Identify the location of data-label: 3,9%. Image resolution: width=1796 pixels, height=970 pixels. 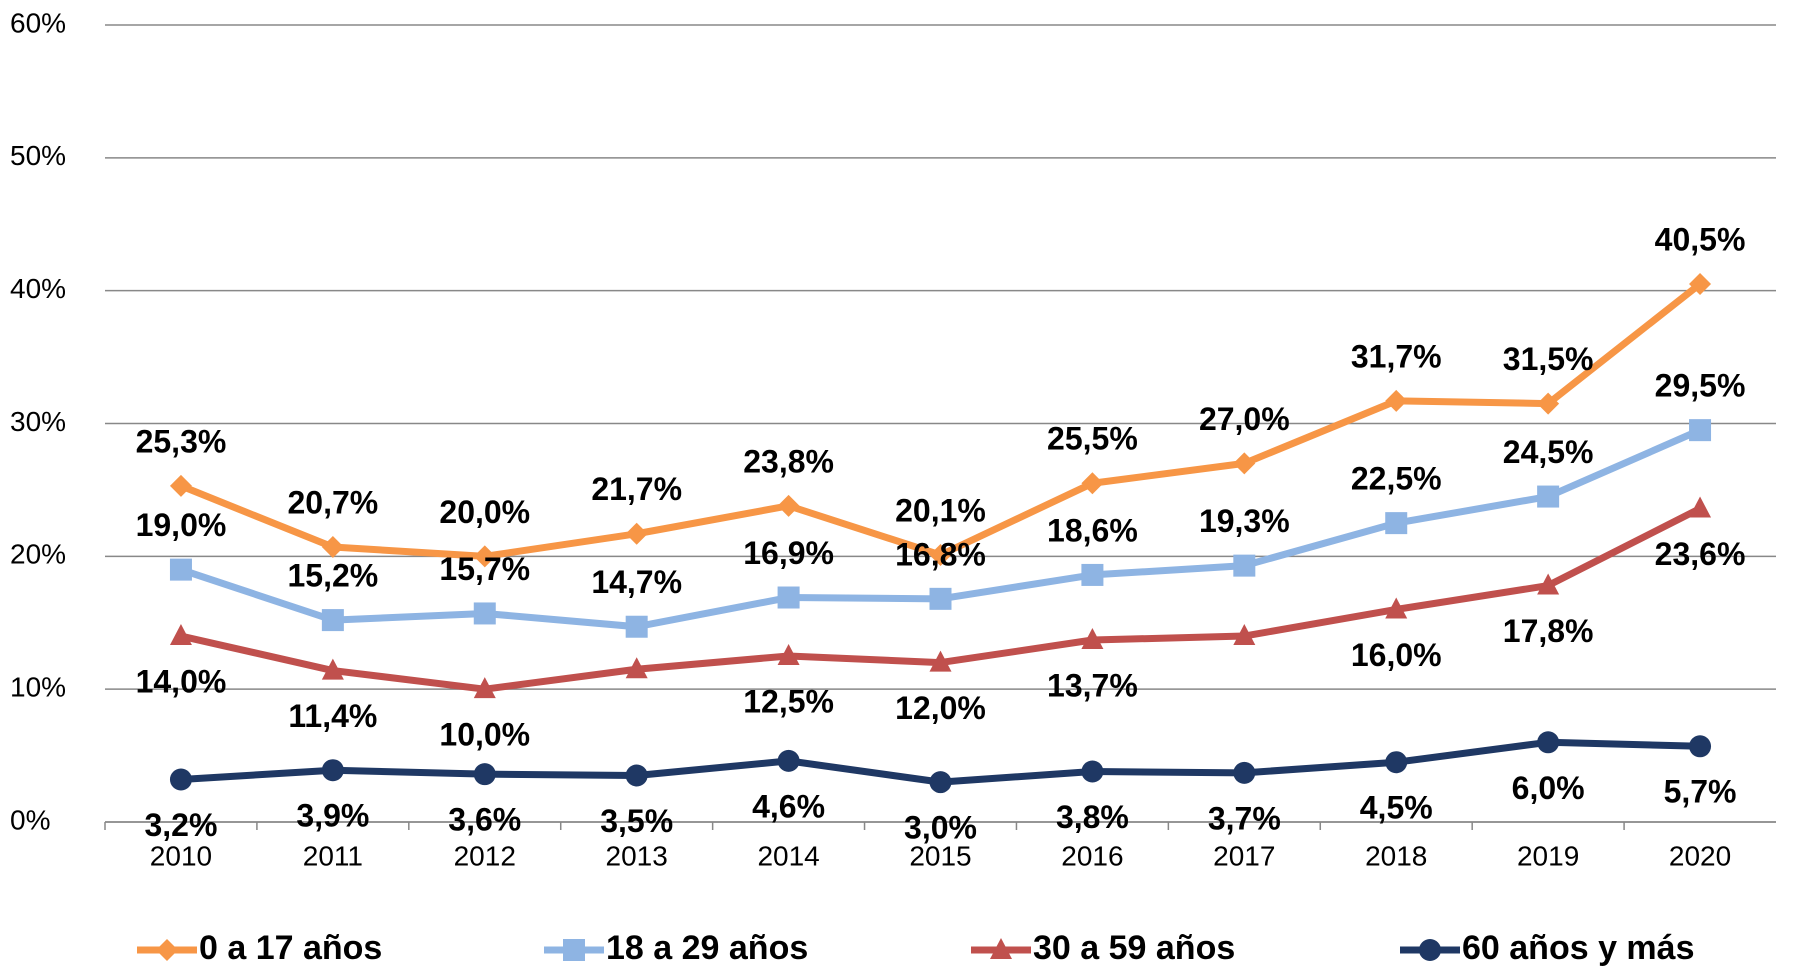
(332, 816).